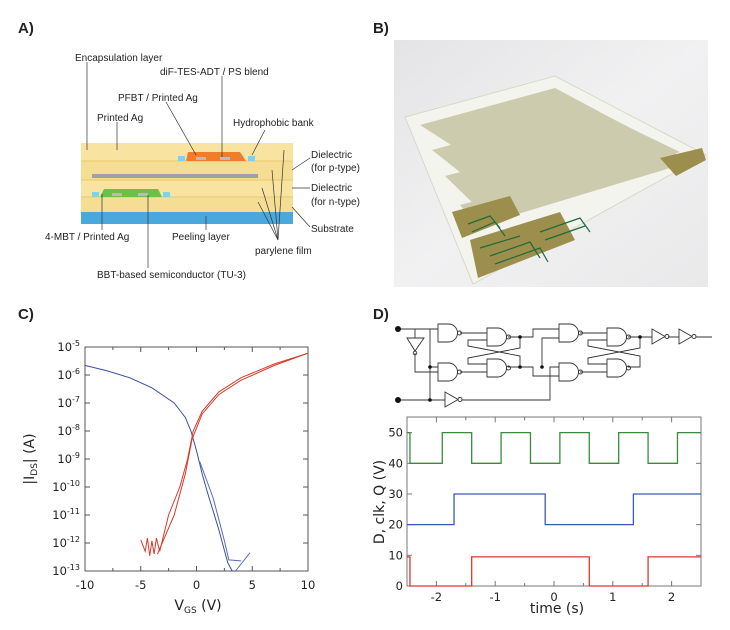  I want to click on peeling-layer, so click(187, 218).